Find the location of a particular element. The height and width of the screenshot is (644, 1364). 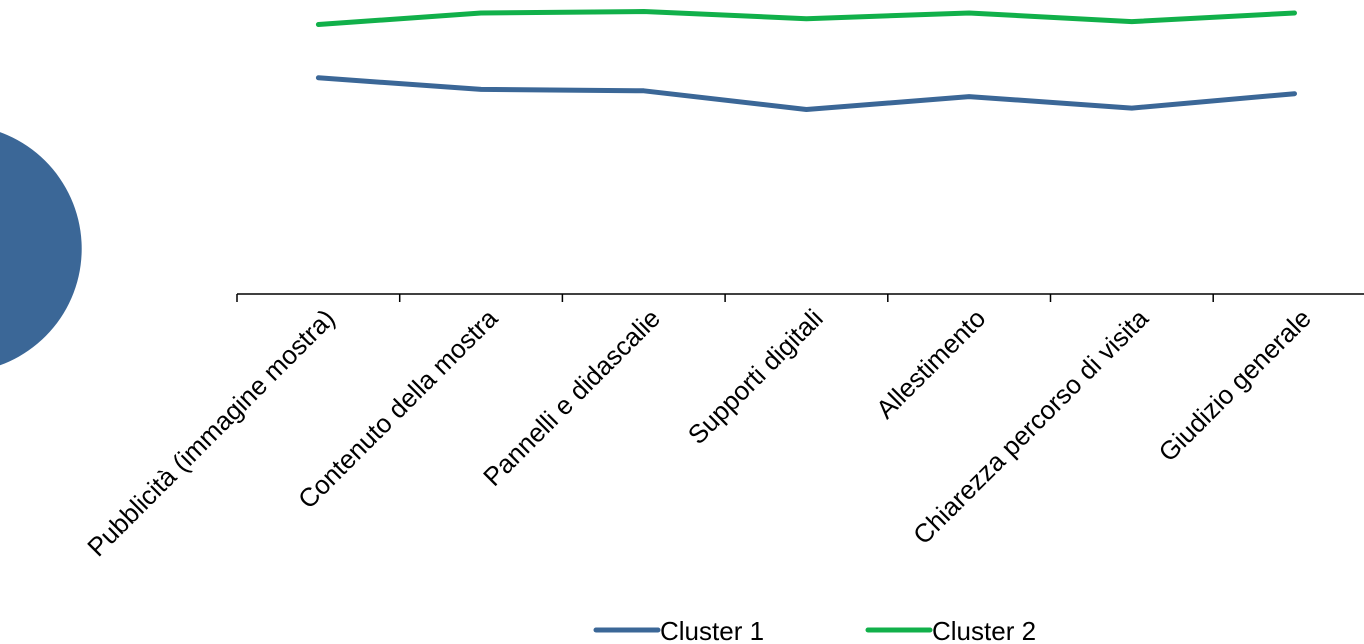

x-tick-label: Supporti digitali is located at coordinates (755, 376).